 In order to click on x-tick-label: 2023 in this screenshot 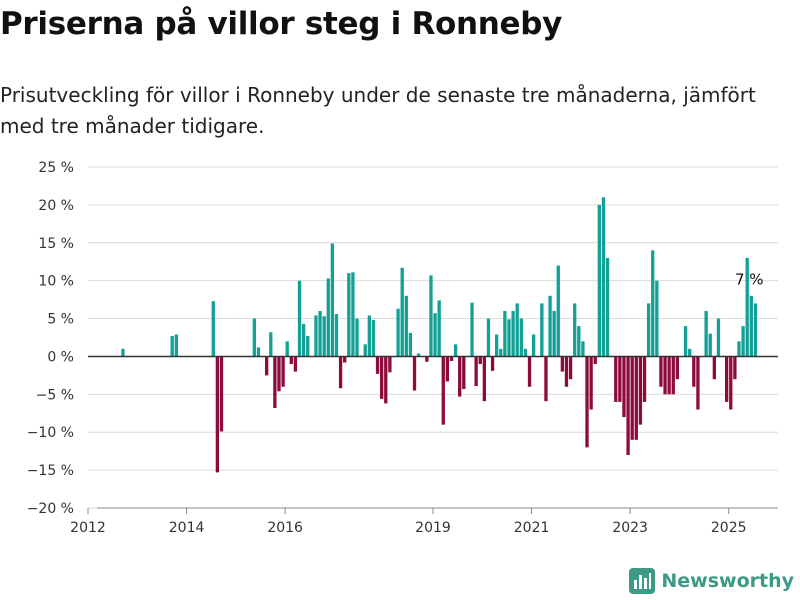, I will do `click(630, 528)`.